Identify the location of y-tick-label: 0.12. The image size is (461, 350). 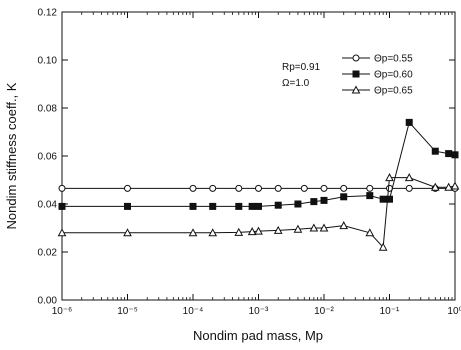
(48, 13).